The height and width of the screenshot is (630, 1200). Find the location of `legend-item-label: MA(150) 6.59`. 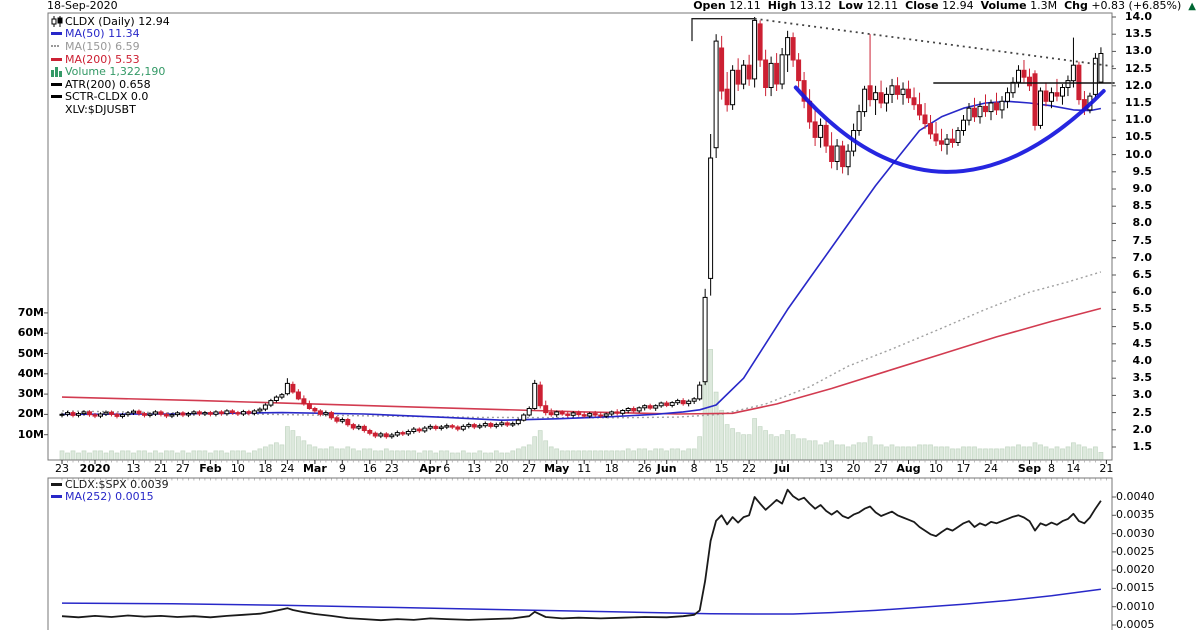

legend-item-label: MA(150) 6.59 is located at coordinates (102, 46).